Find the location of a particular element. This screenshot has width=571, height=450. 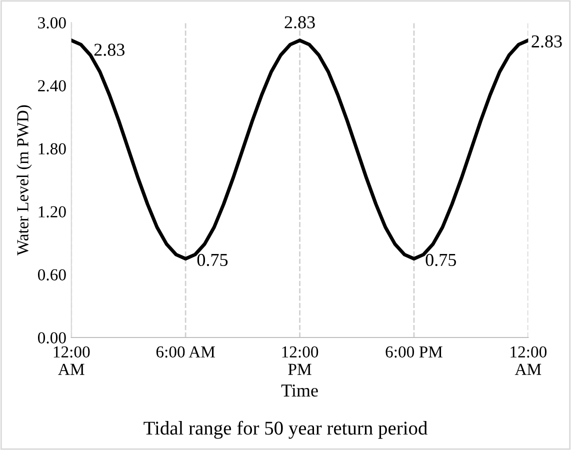

y-tick-label: 3.00 is located at coordinates (52, 23).